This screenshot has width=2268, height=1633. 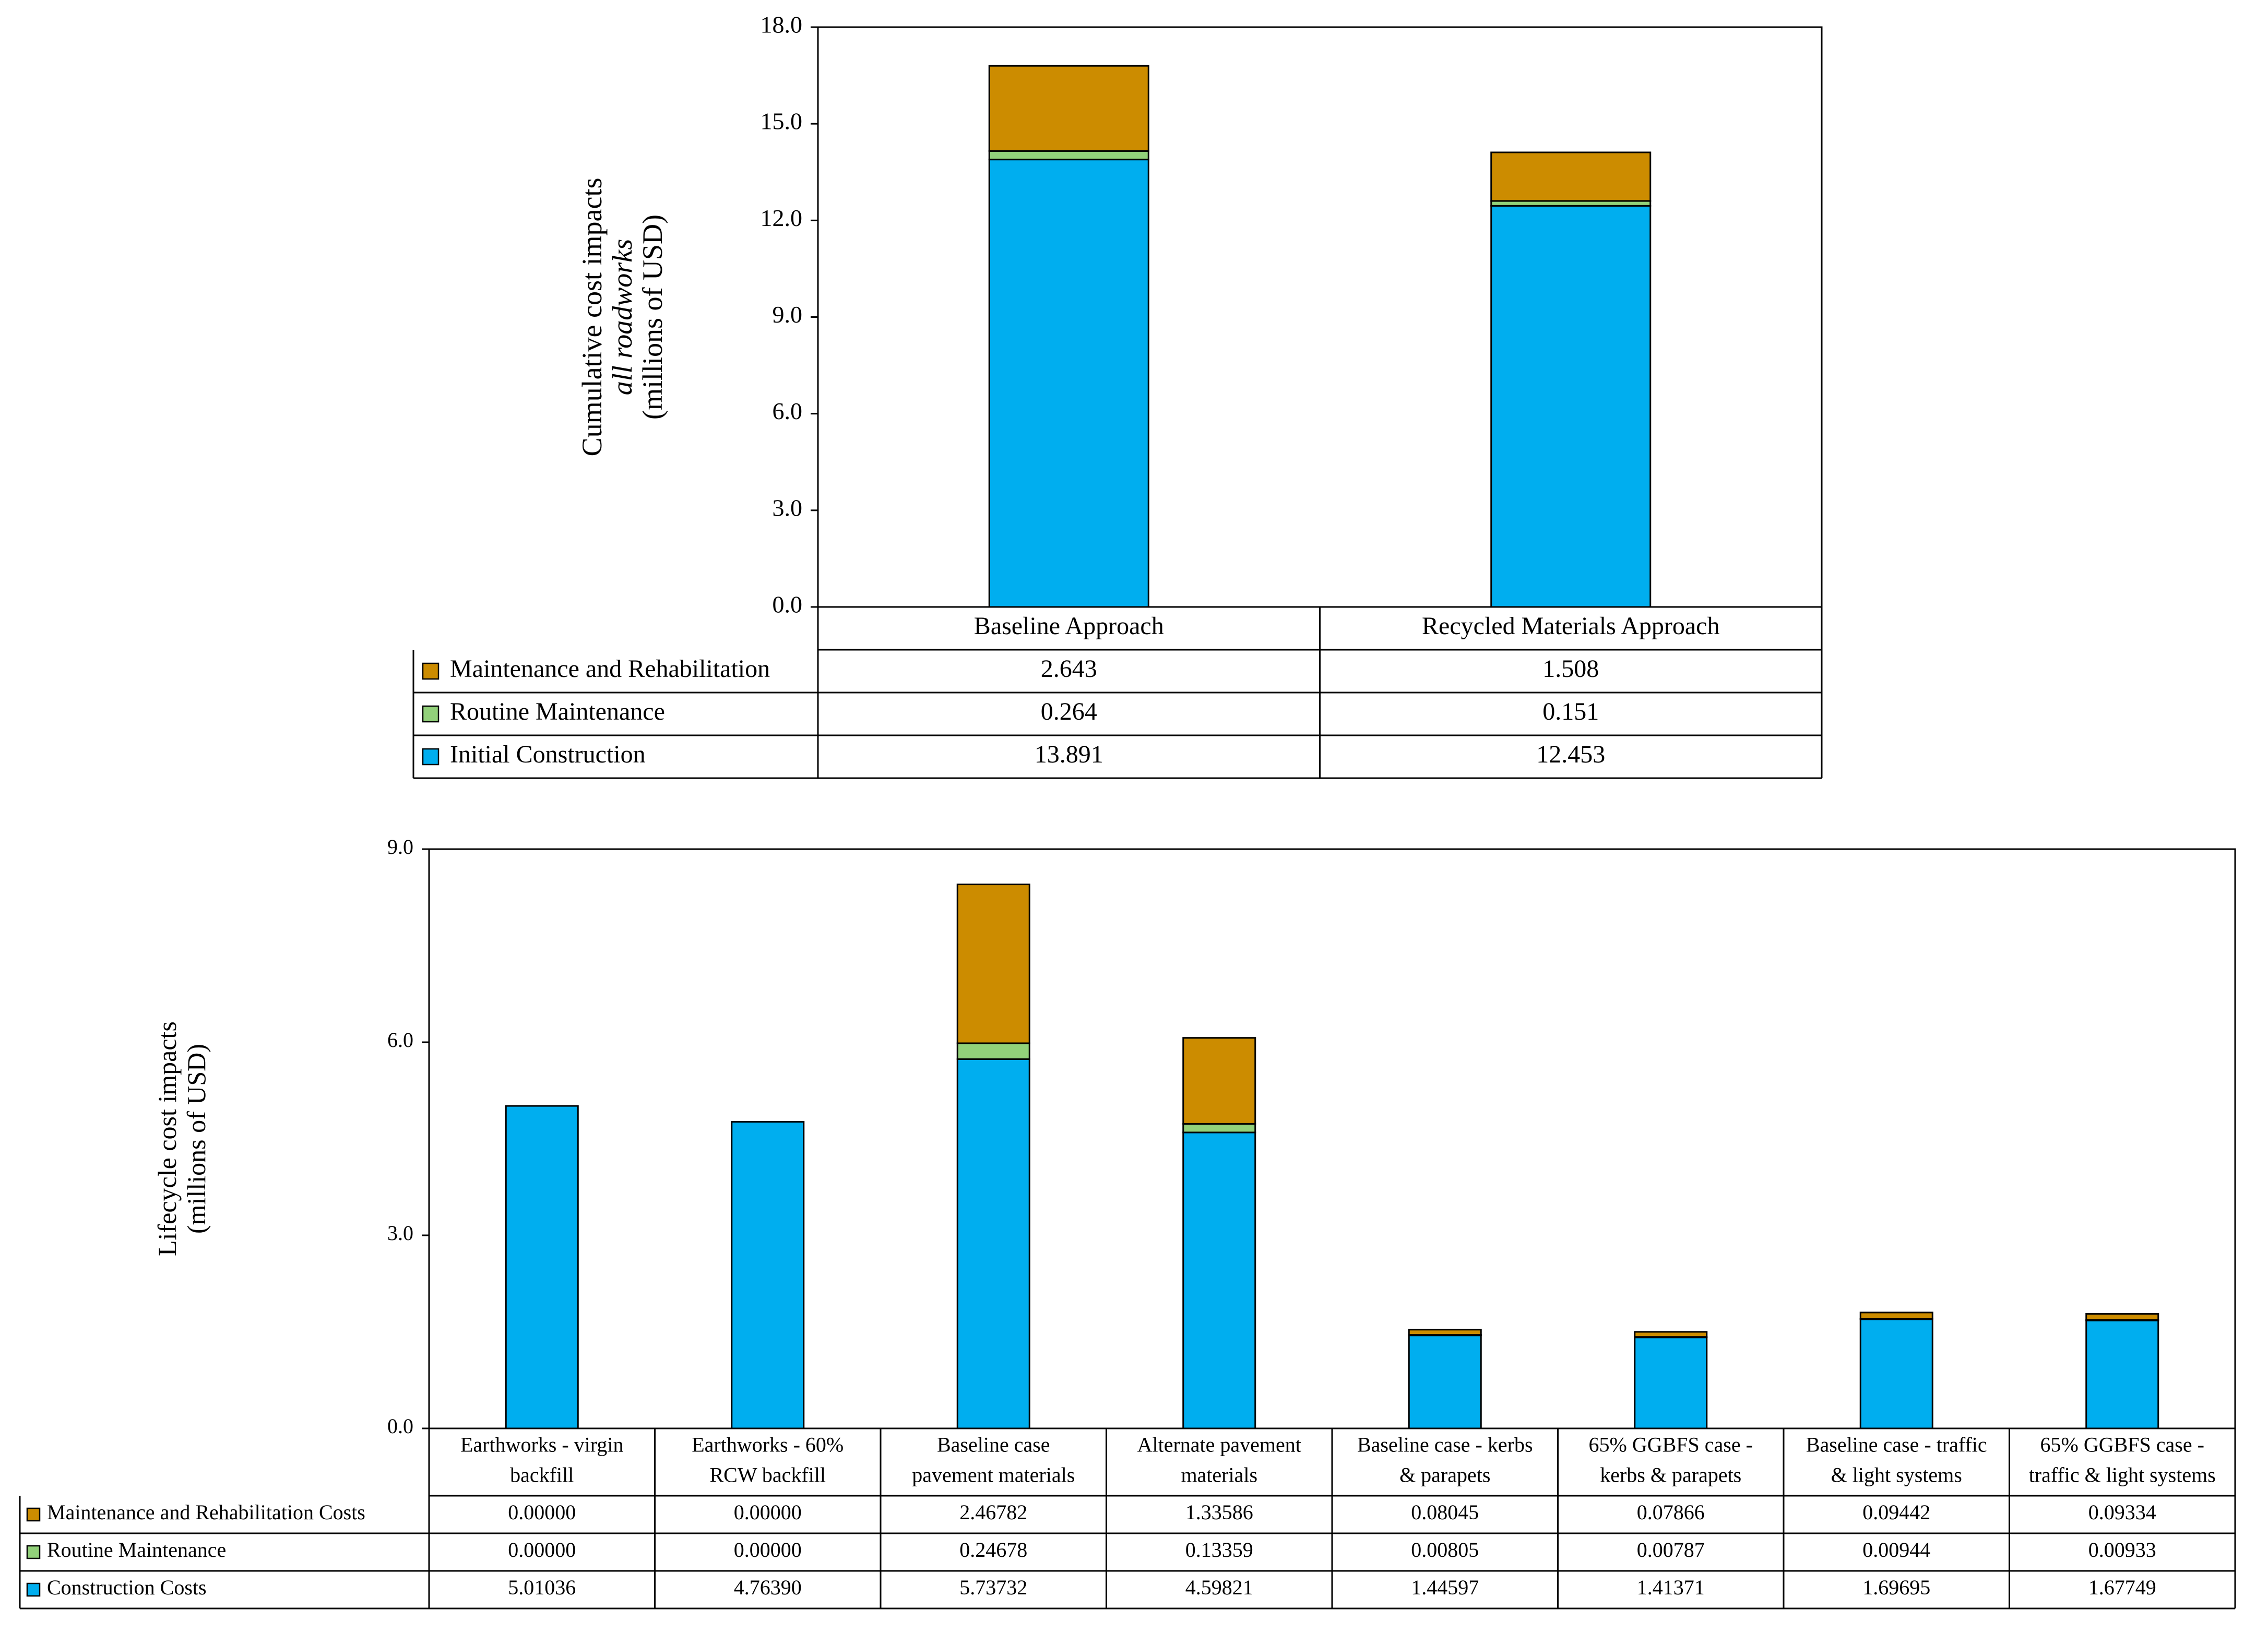 What do you see at coordinates (2122, 1512) in the screenshot?
I see `data-value-label: 0.09334` at bounding box center [2122, 1512].